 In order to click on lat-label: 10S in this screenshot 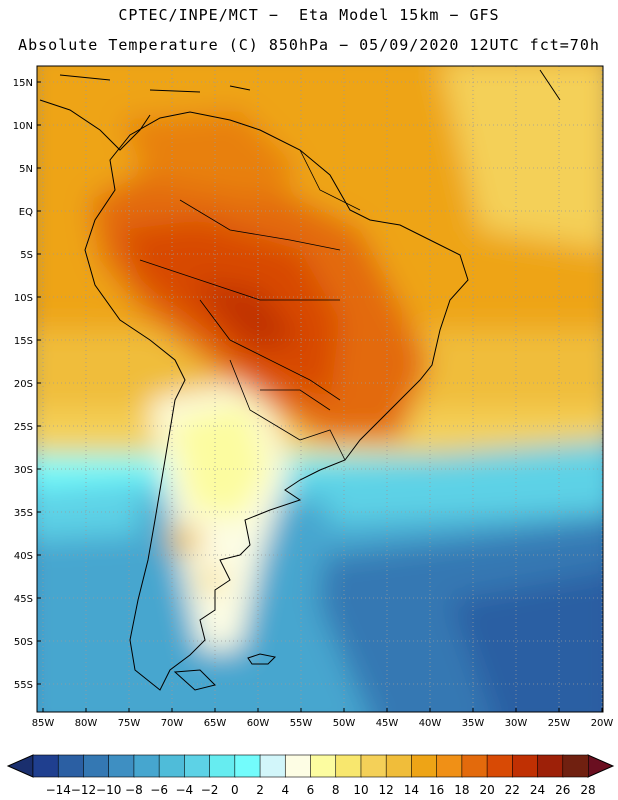, I will do `click(23, 298)`.